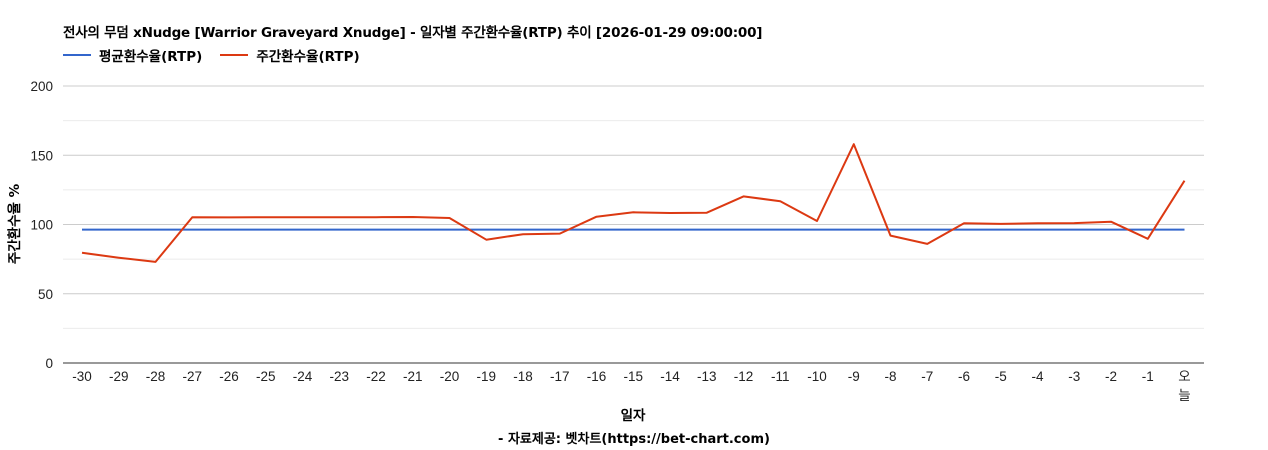 This screenshot has height=450, width=1268. I want to click on x-tick-label: -22, so click(376, 376).